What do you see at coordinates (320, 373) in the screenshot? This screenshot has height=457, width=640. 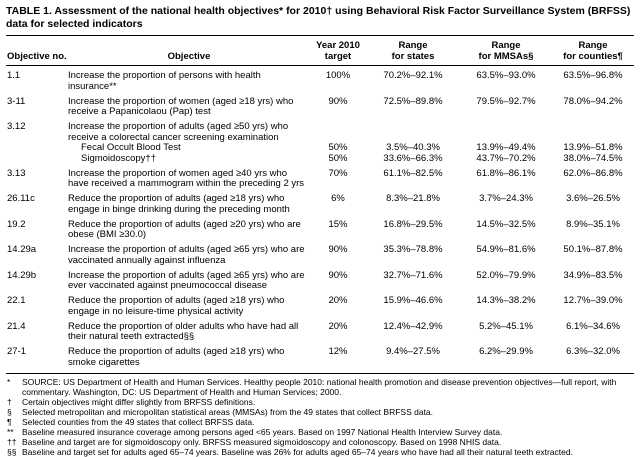 I see `rule-above-footnotes` at bounding box center [320, 373].